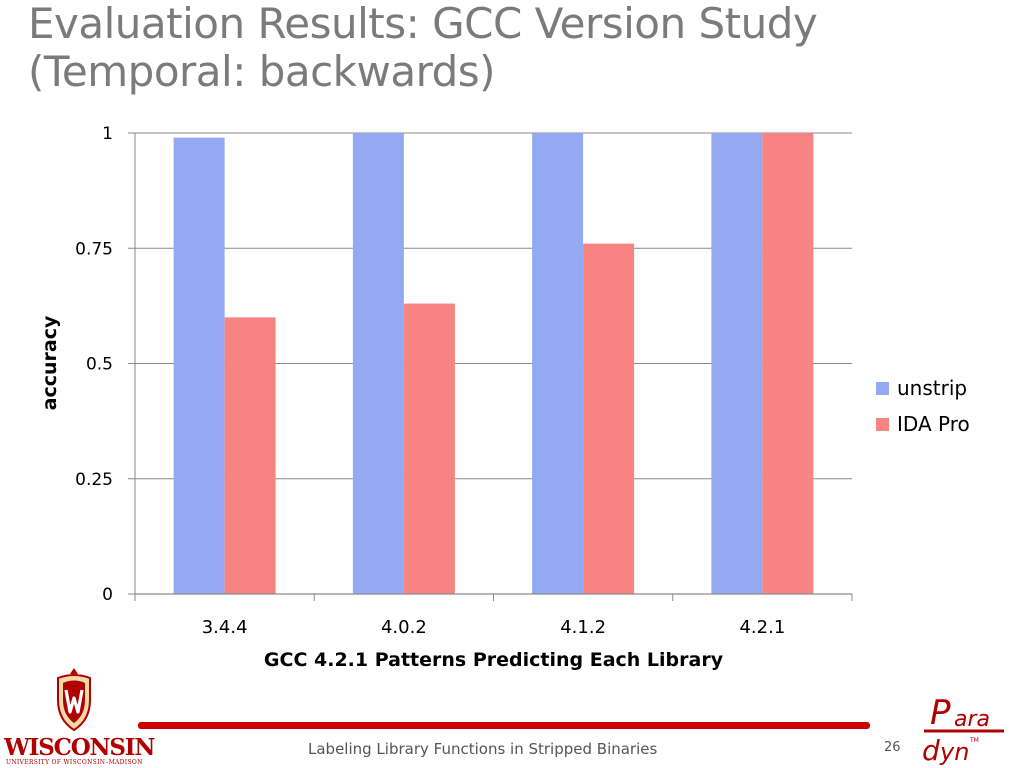  I want to click on y-tick-label-4: 1, so click(107, 134).